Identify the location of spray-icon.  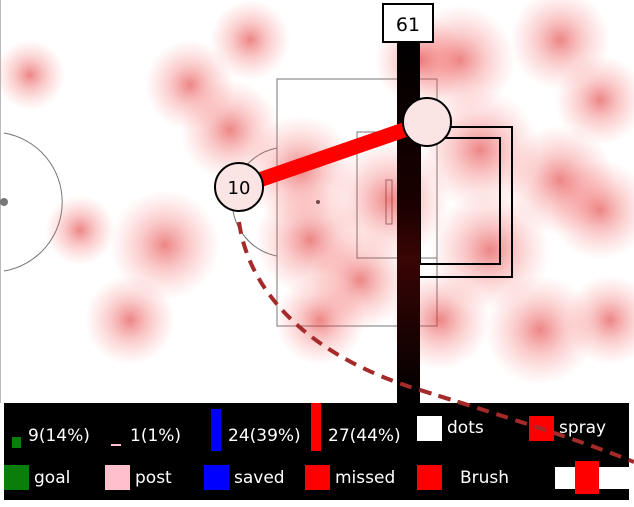
(541, 428).